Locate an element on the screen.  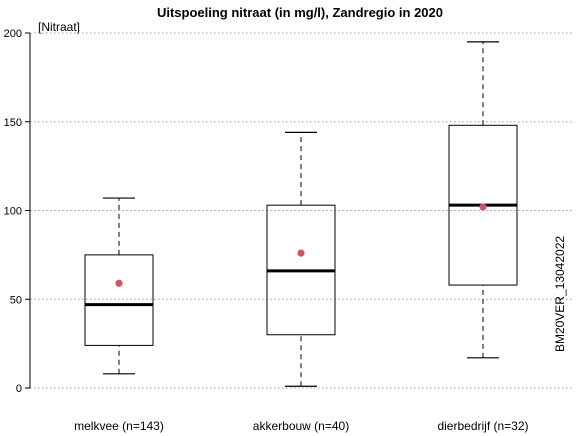
y-tick-label: 200 is located at coordinates (13, 34).